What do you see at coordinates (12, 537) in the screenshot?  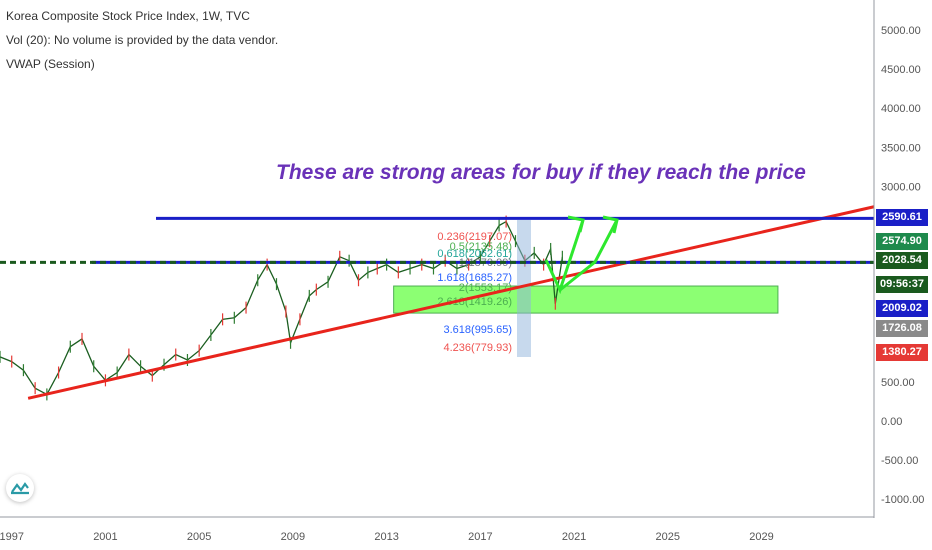 I see `x-tick-label: 1997` at bounding box center [12, 537].